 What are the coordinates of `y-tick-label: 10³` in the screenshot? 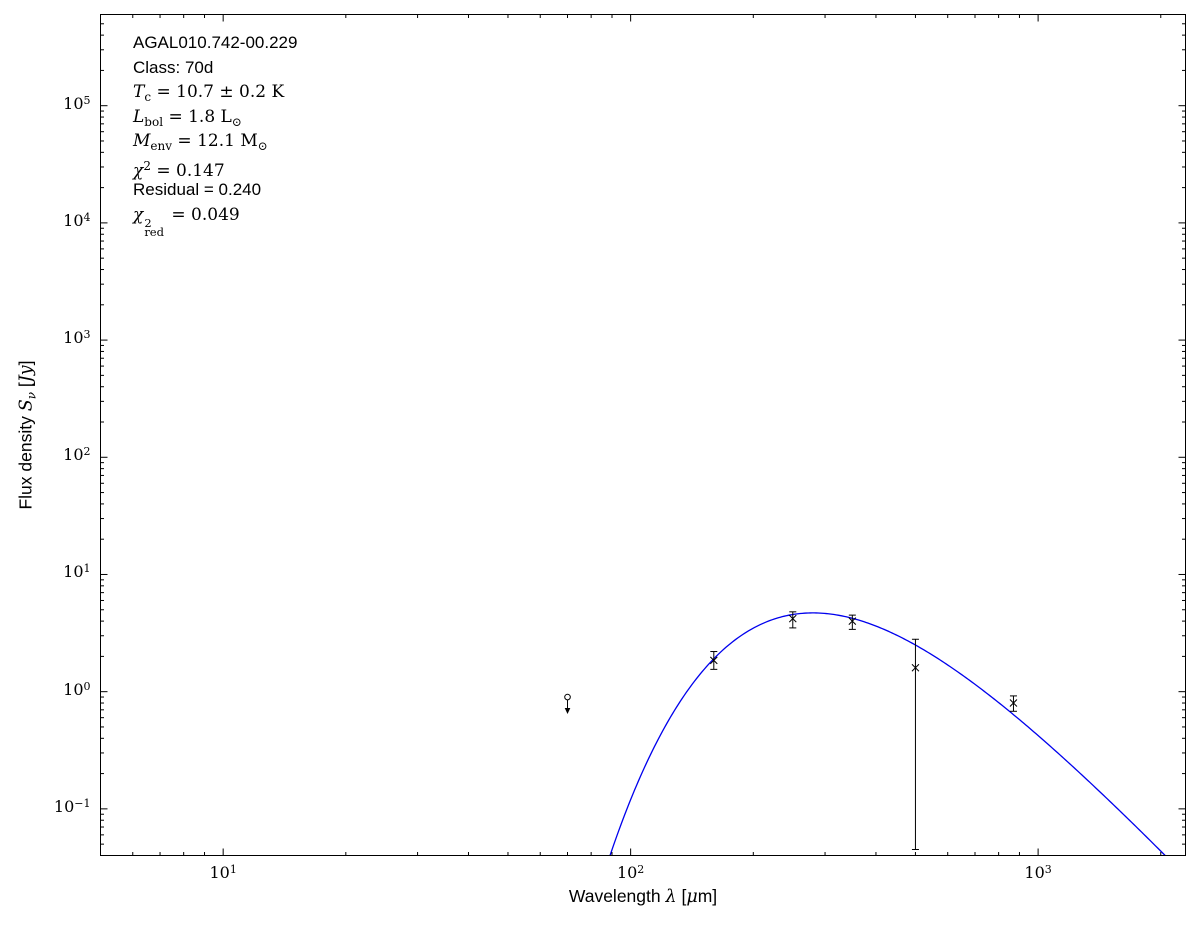 It's located at (77, 338).